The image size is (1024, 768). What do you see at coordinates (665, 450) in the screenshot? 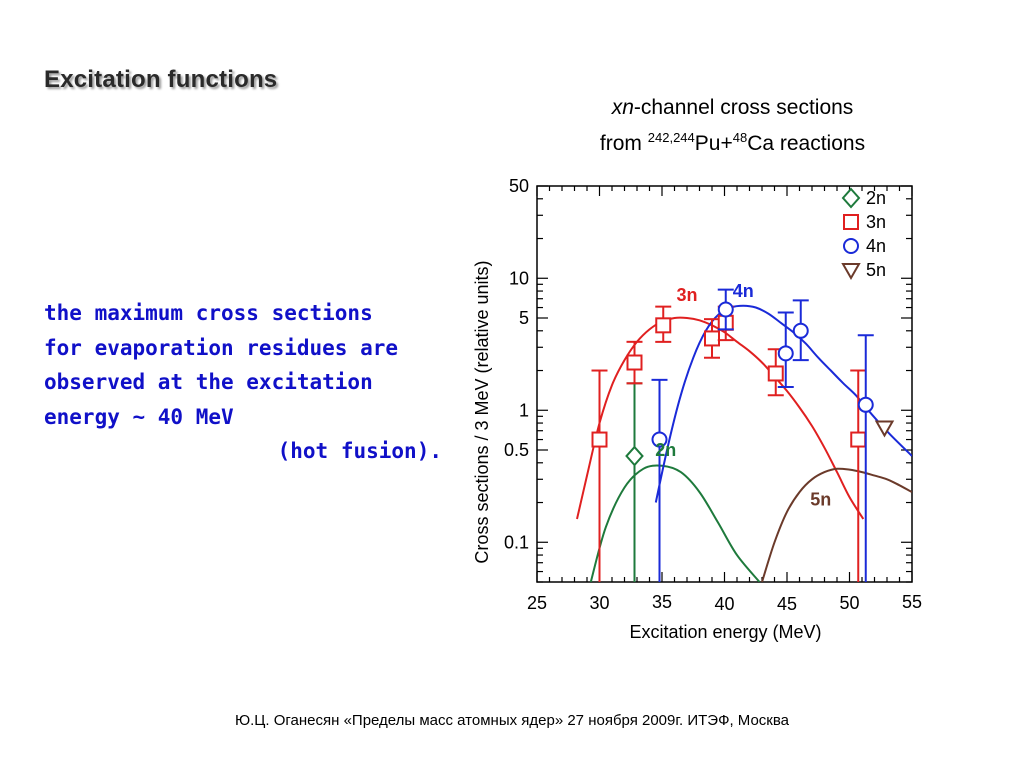
I see `curve-label-2n: 2n` at bounding box center [665, 450].